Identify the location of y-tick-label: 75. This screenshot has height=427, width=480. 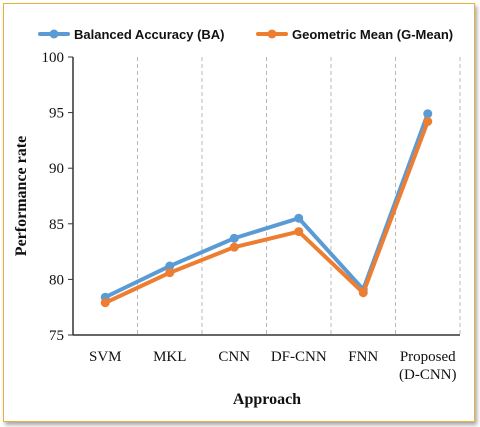
(56, 336).